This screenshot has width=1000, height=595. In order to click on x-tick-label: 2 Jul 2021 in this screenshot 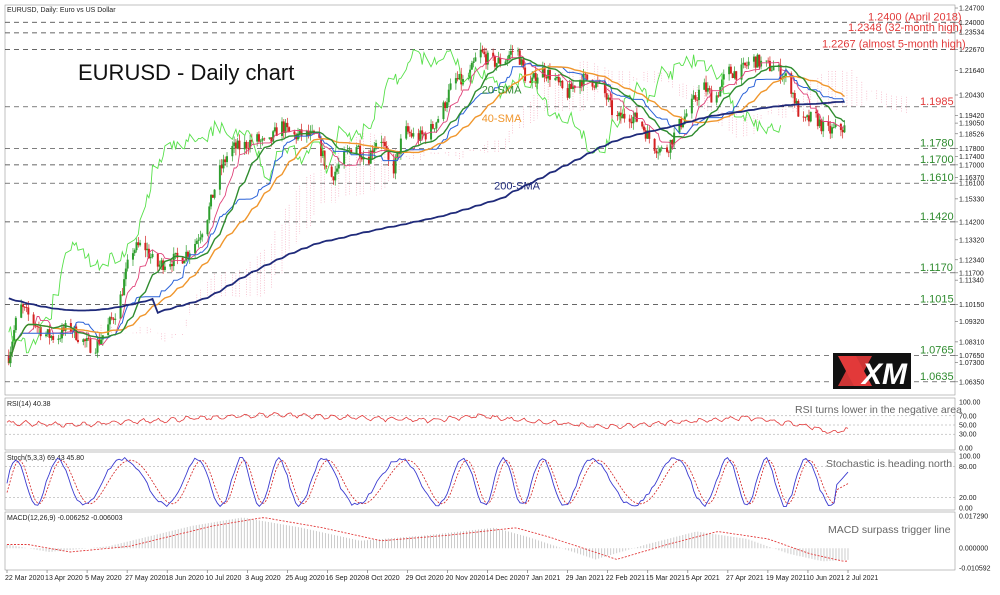, I will do `click(862, 578)`.